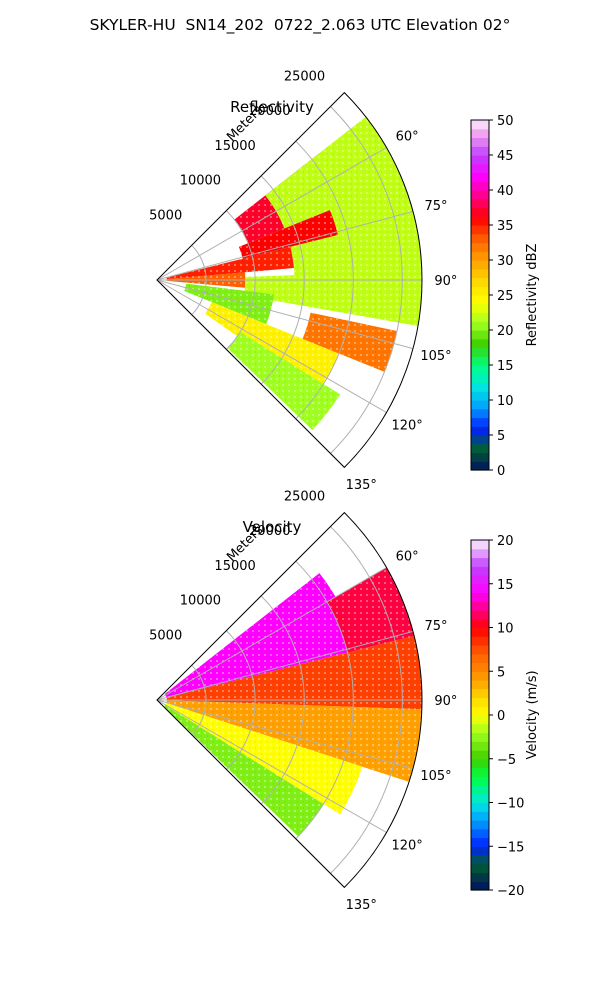 The height and width of the screenshot is (1000, 600). Describe the element at coordinates (505, 121) in the screenshot. I see `colorbar-tick-label: 50` at that location.